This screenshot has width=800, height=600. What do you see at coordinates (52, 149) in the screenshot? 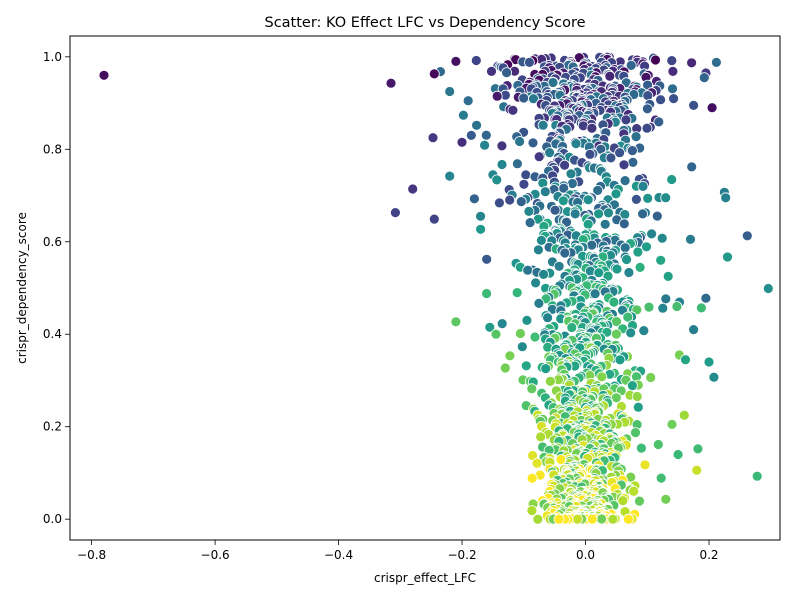
I see `y-tick-label: 0.8` at bounding box center [52, 149].